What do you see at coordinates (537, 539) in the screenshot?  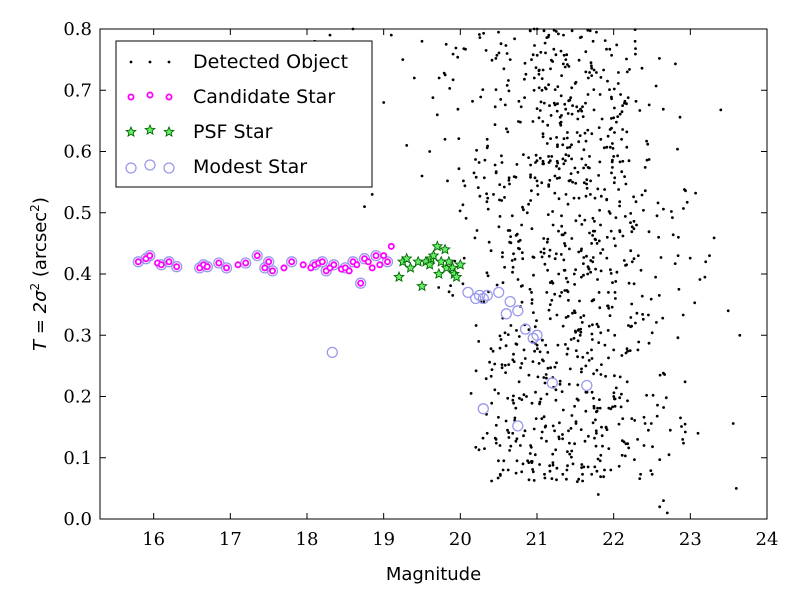 I see `x-tick-label: 21` at bounding box center [537, 539].